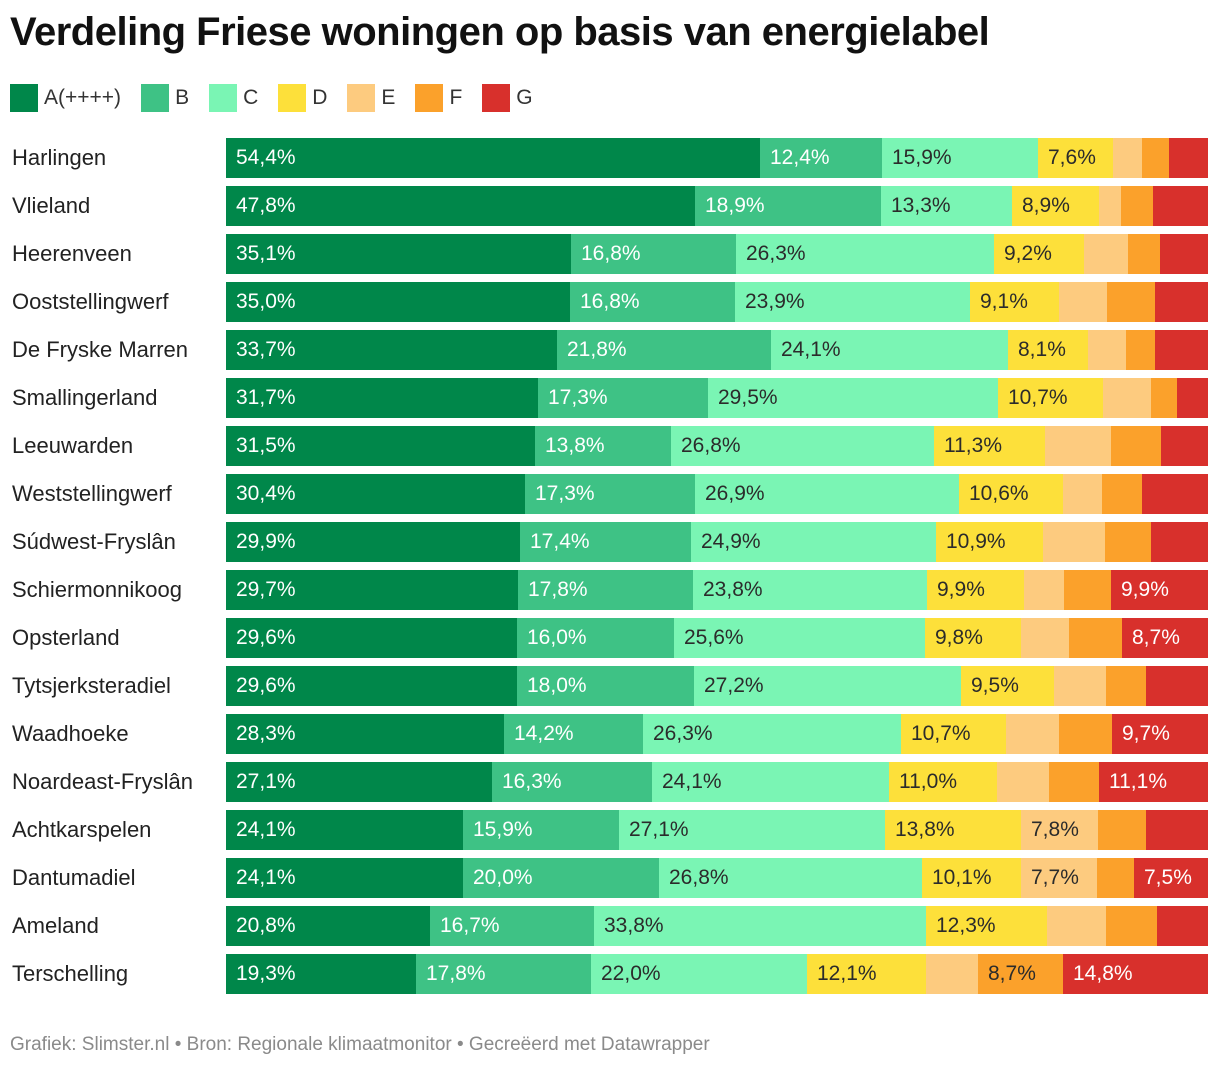 The image size is (1220, 1072). Describe the element at coordinates (524, 97) in the screenshot. I see `legend-label: G` at that location.